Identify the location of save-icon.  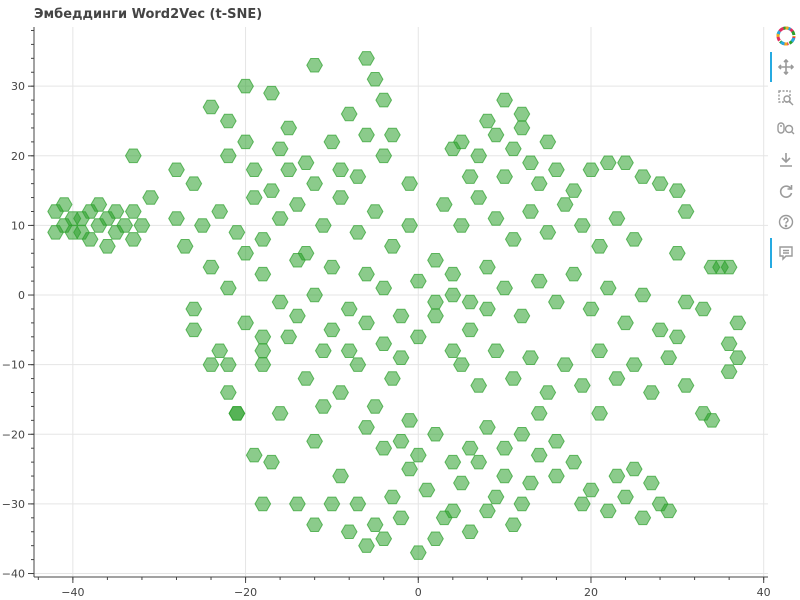
(786, 160).